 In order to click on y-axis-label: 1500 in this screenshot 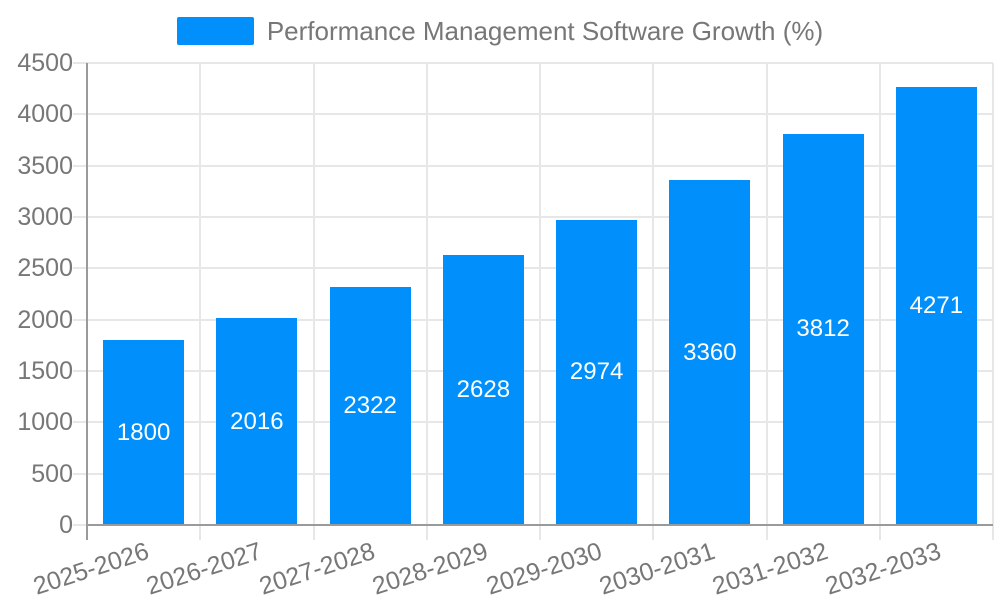, I will do `click(45, 371)`.